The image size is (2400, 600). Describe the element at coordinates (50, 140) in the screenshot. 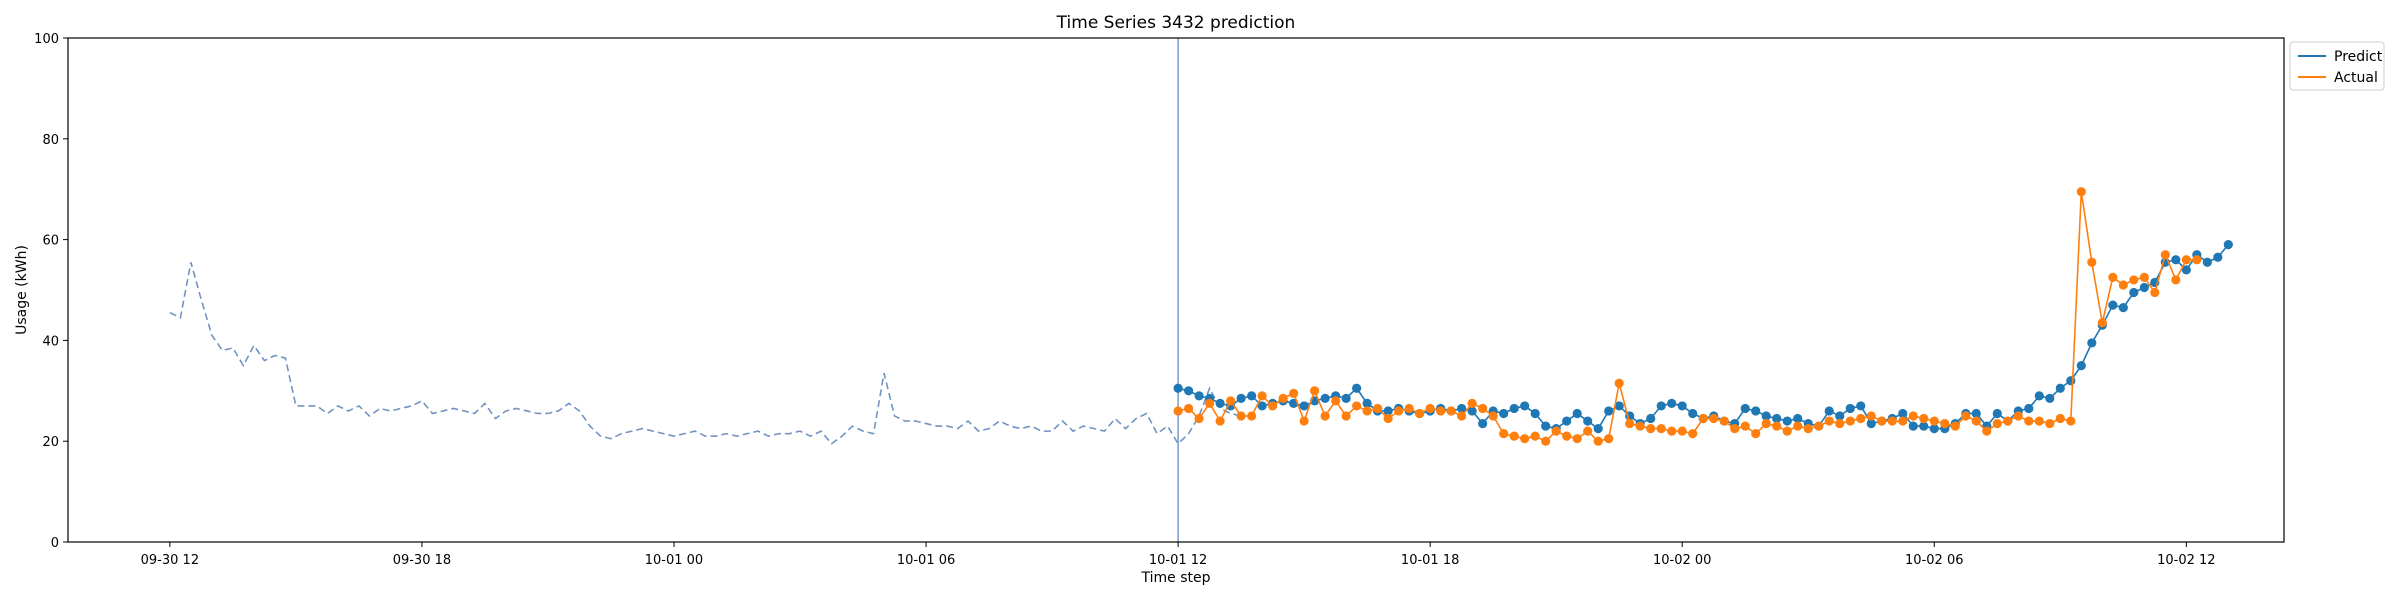

I see `y-tick-label: 80` at that location.